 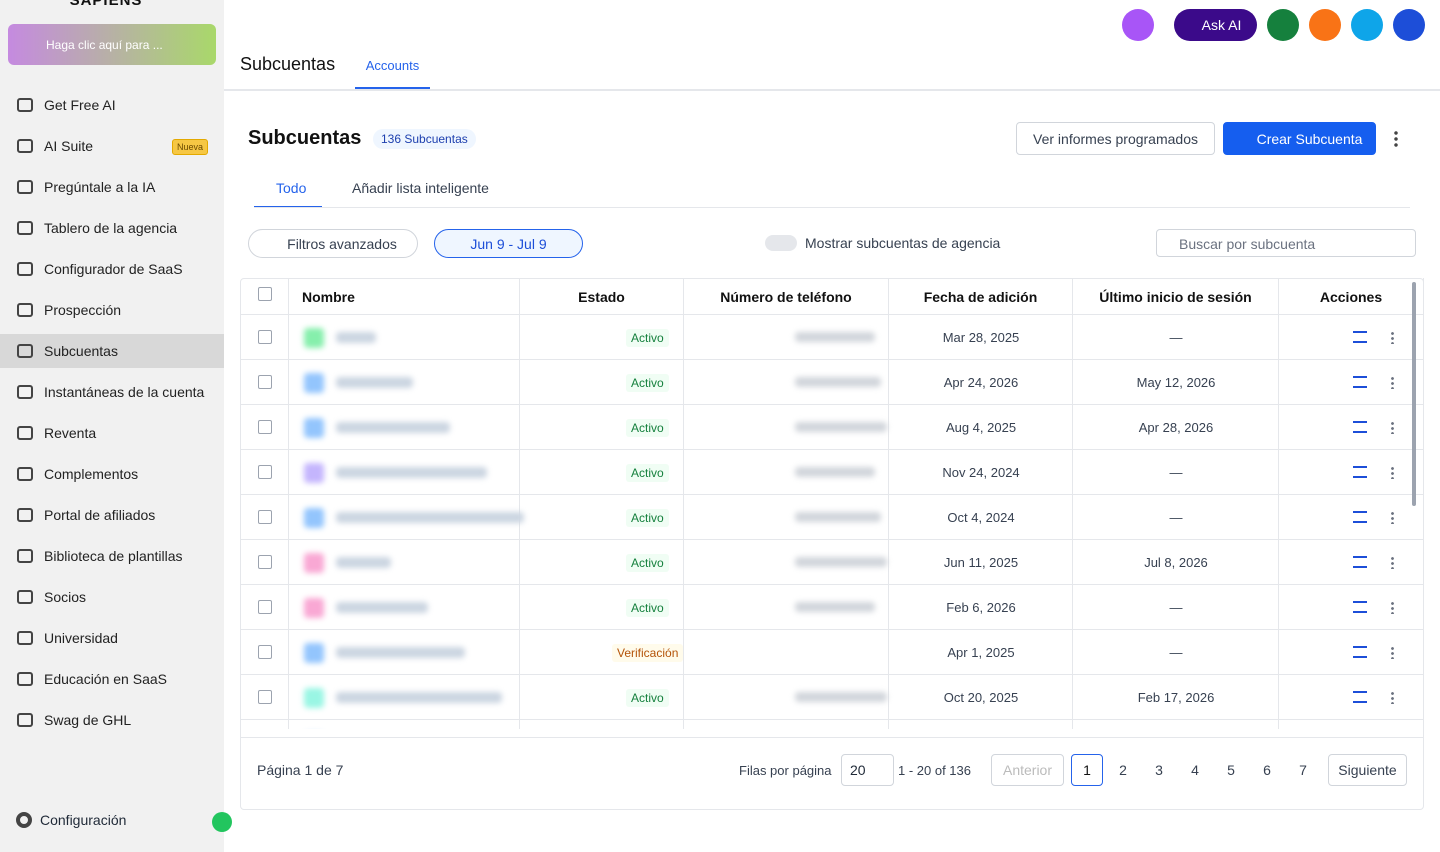 What do you see at coordinates (112, 433) in the screenshot?
I see `nav-item: Reventa` at bounding box center [112, 433].